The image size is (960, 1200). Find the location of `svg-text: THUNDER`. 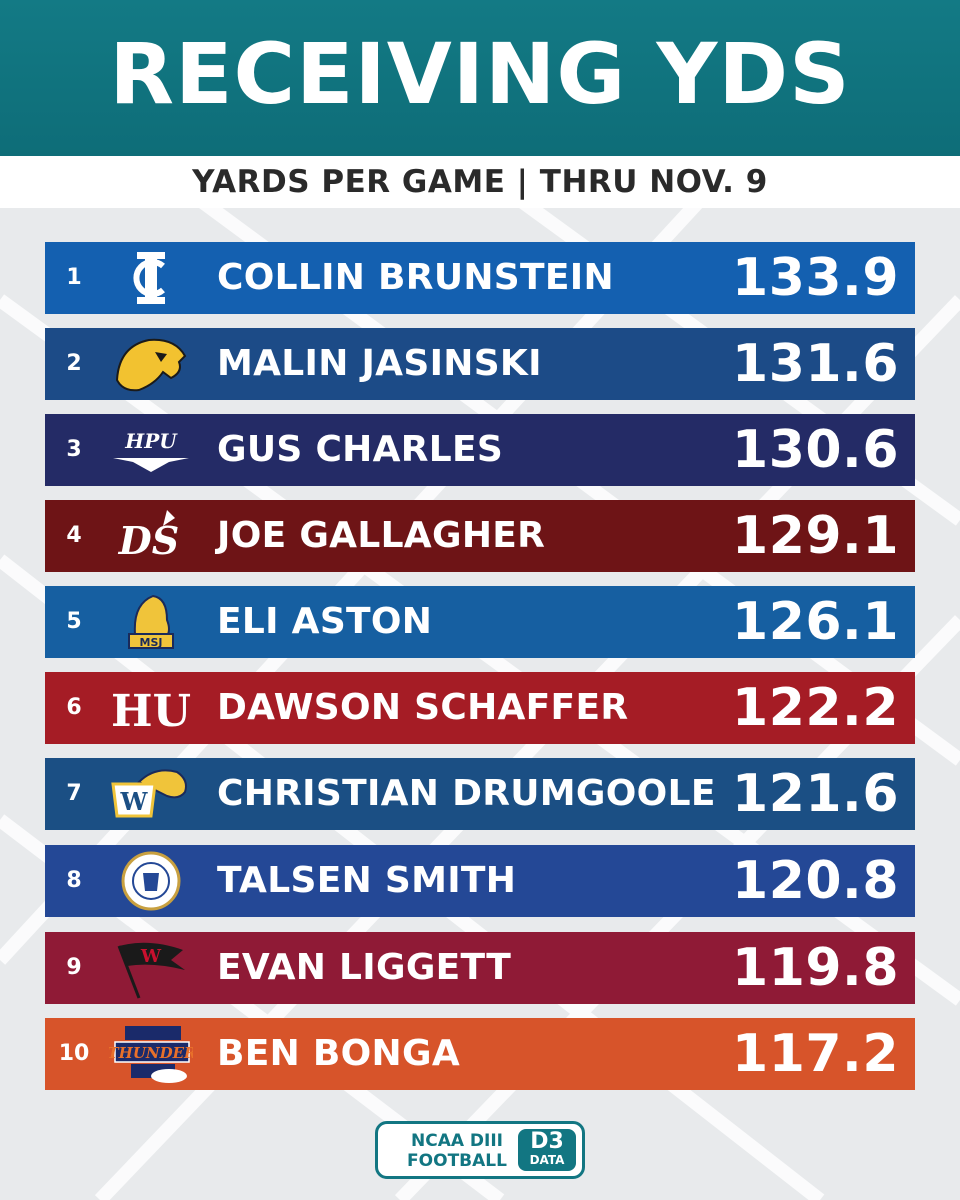

svg-text: THUNDER is located at coordinates (151, 1053).